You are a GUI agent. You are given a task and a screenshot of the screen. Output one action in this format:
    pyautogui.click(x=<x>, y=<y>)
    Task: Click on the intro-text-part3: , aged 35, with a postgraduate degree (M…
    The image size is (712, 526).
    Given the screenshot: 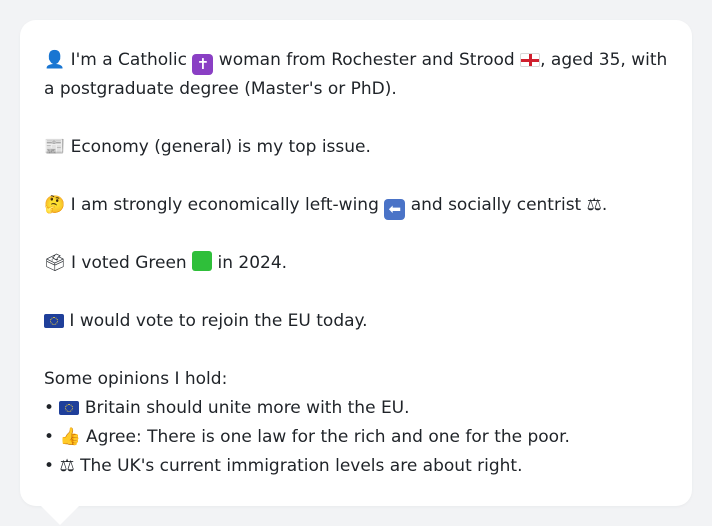 What is the action you would take?
    pyautogui.click(x=356, y=74)
    